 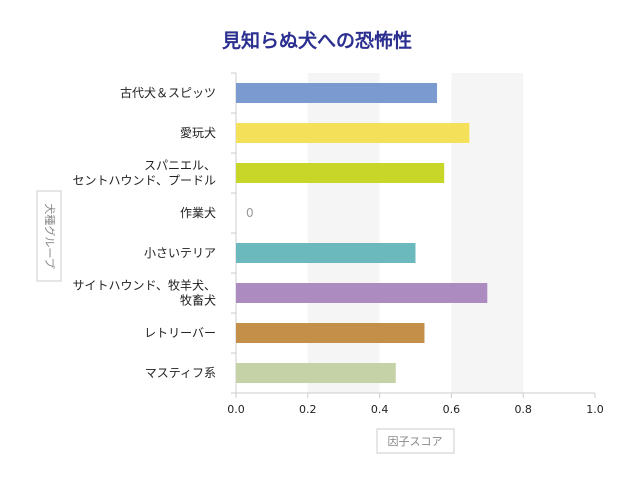 I want to click on x-tick-label: 1.0, so click(x=595, y=409).